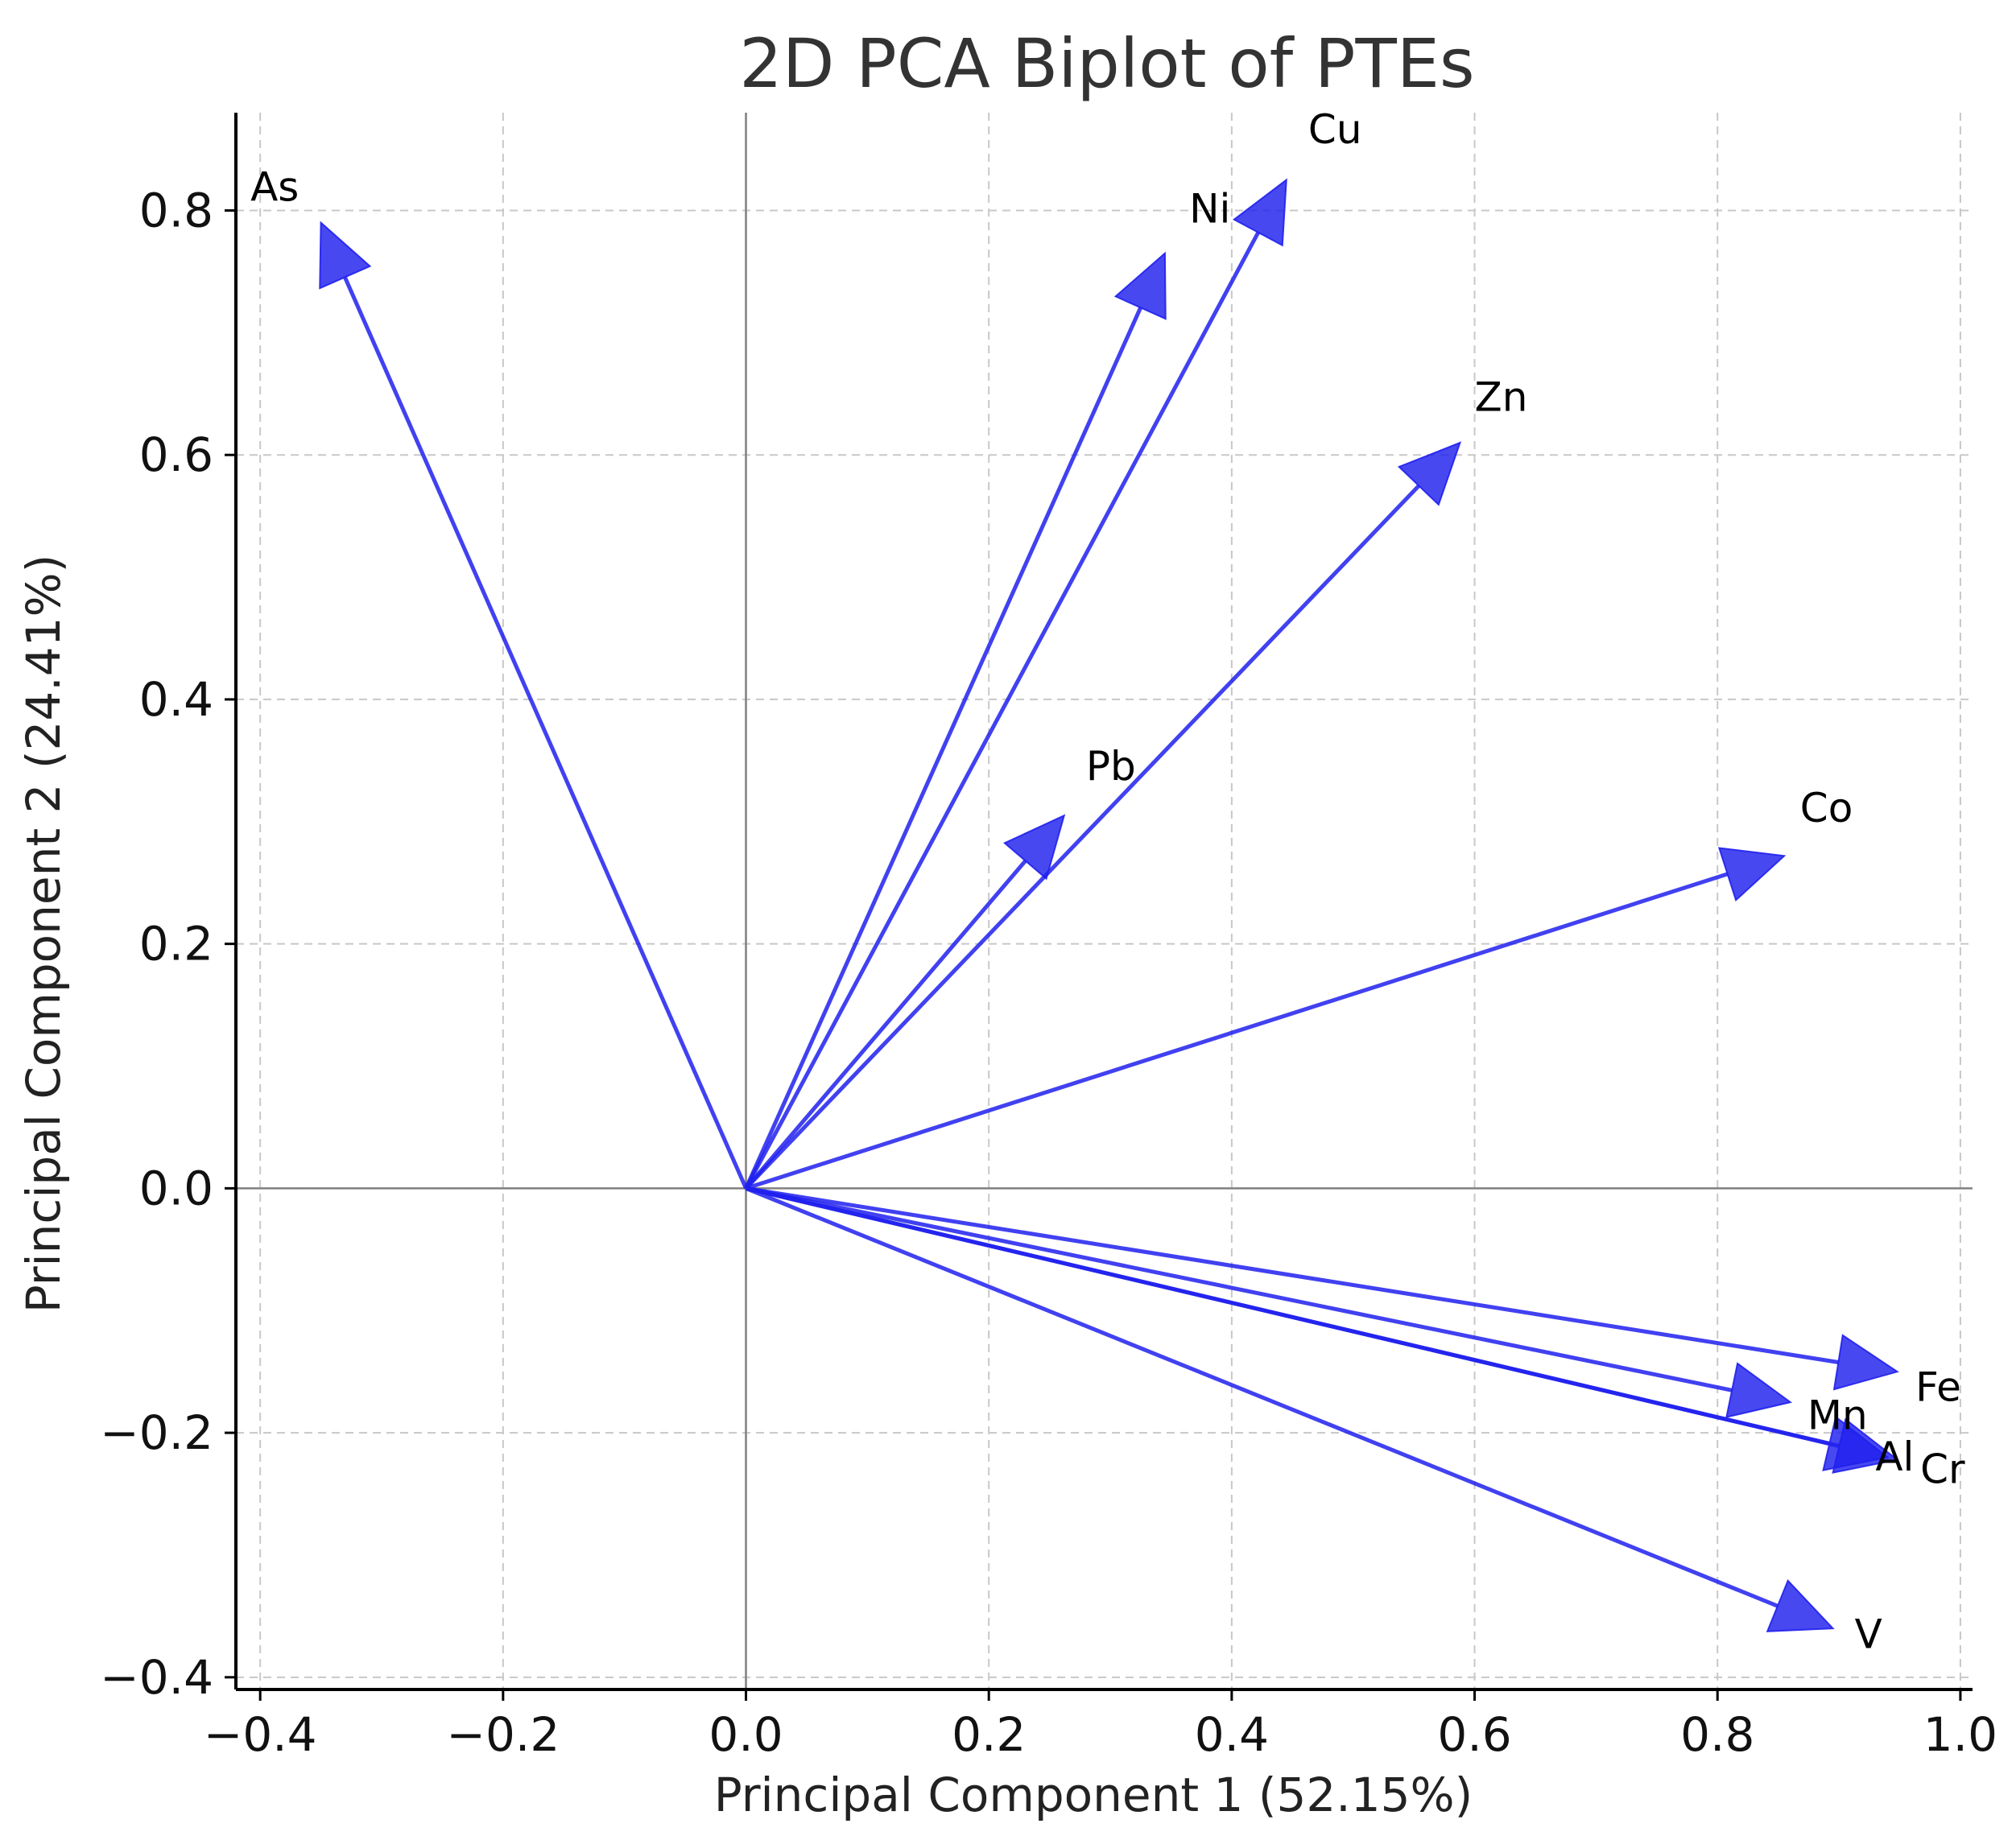  What do you see at coordinates (503, 1734) in the screenshot?
I see `x-tick-label: −0.2` at bounding box center [503, 1734].